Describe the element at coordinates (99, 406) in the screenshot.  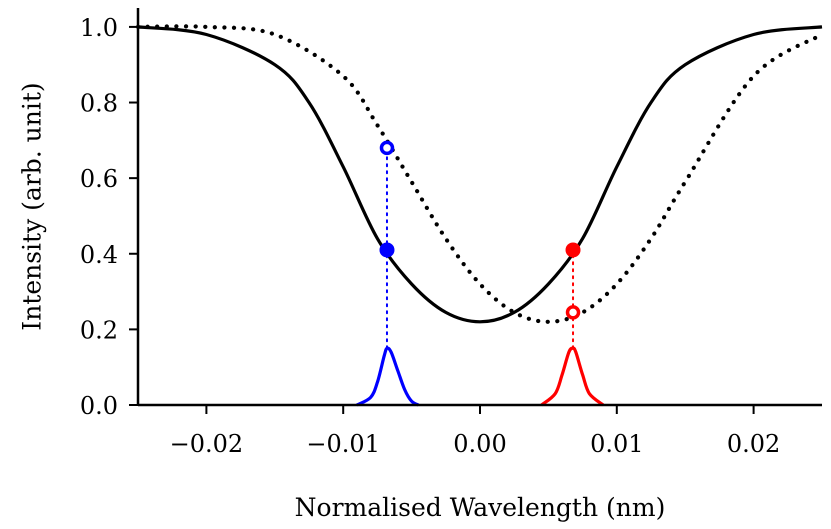
I see `y-tick-label: 0.0` at that location.